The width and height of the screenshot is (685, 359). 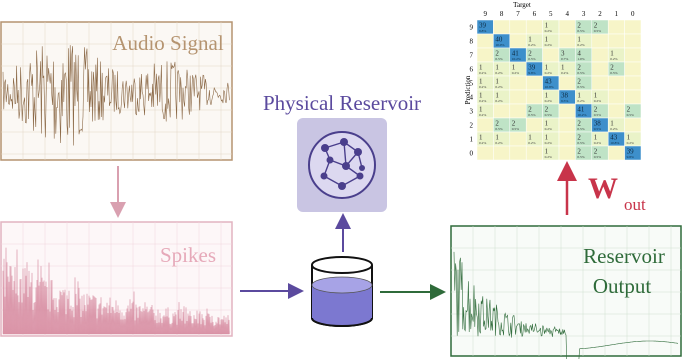 What do you see at coordinates (342, 165) in the screenshot?
I see `reservoir-icon` at bounding box center [342, 165].